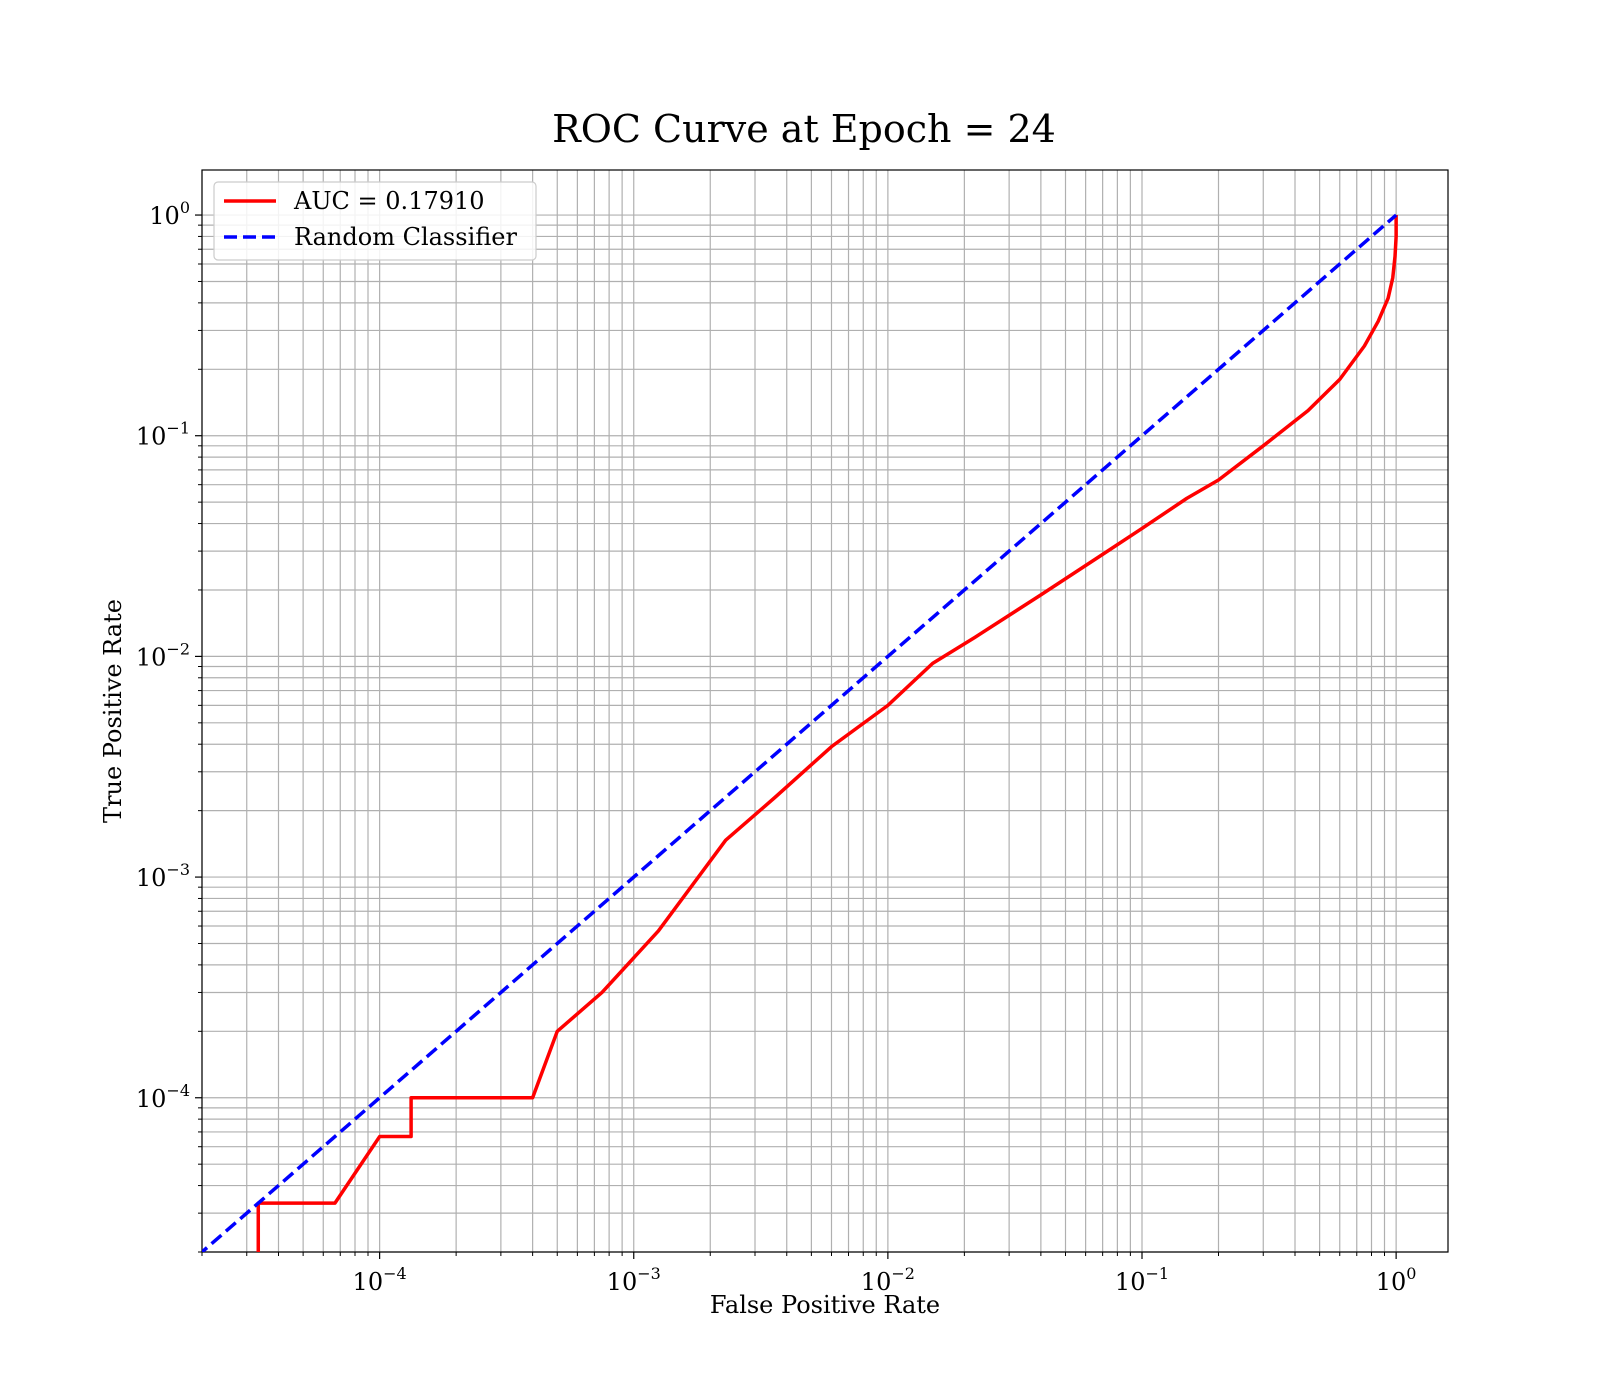  Describe the element at coordinates (163, 876) in the screenshot. I see `y-tick-label: 10⁻³` at that location.